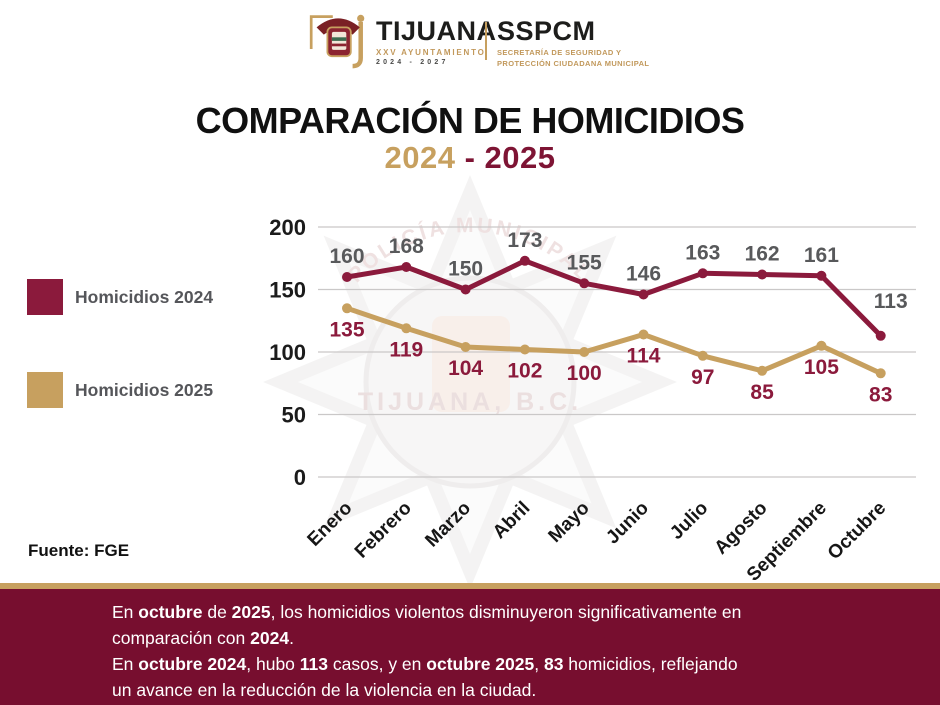 The image size is (940, 705). Describe the element at coordinates (821, 367) in the screenshot. I see `data-label: 105` at that location.